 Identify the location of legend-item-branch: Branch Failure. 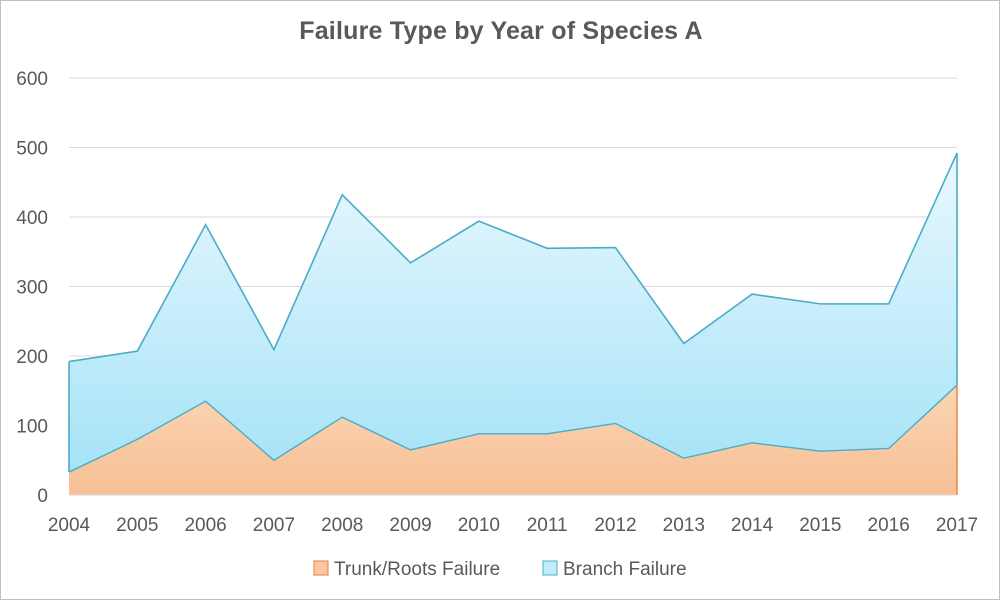
(614, 569).